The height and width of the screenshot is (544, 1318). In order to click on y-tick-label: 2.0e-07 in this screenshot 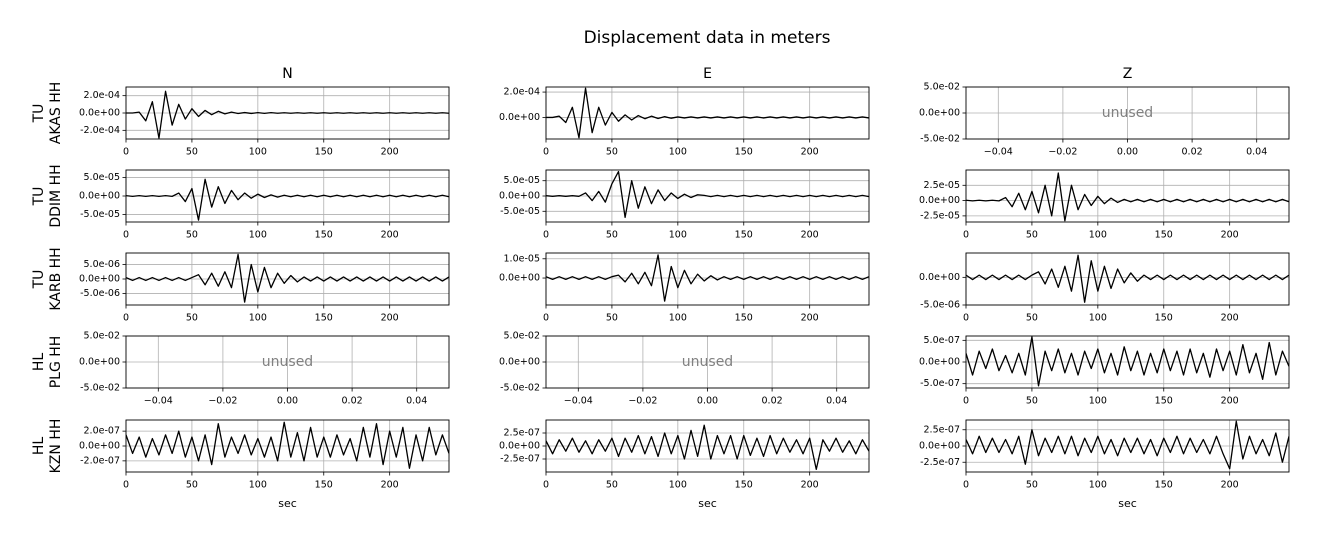, I will do `click(102, 431)`.